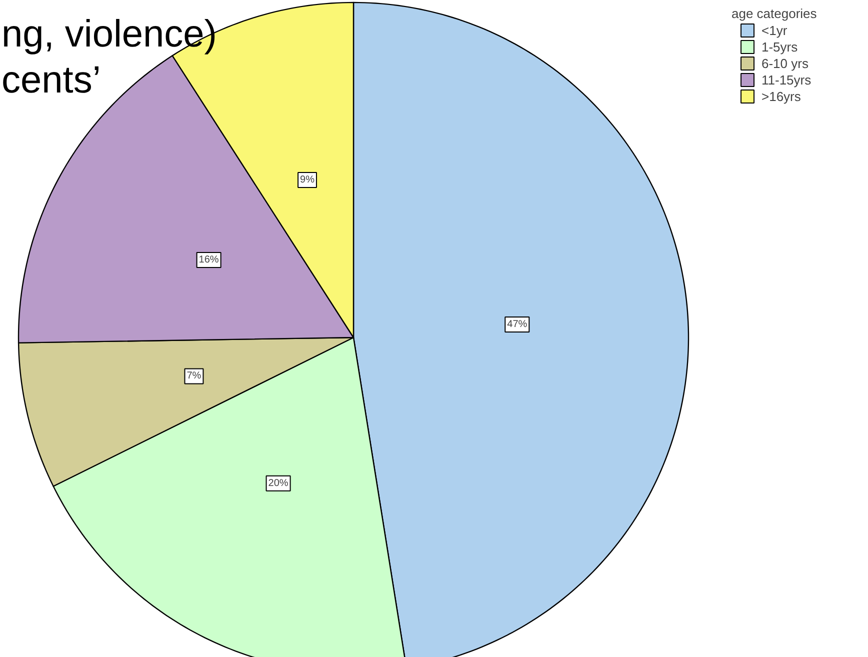 The image size is (868, 657). I want to click on legend-label: <1yr, so click(775, 30).